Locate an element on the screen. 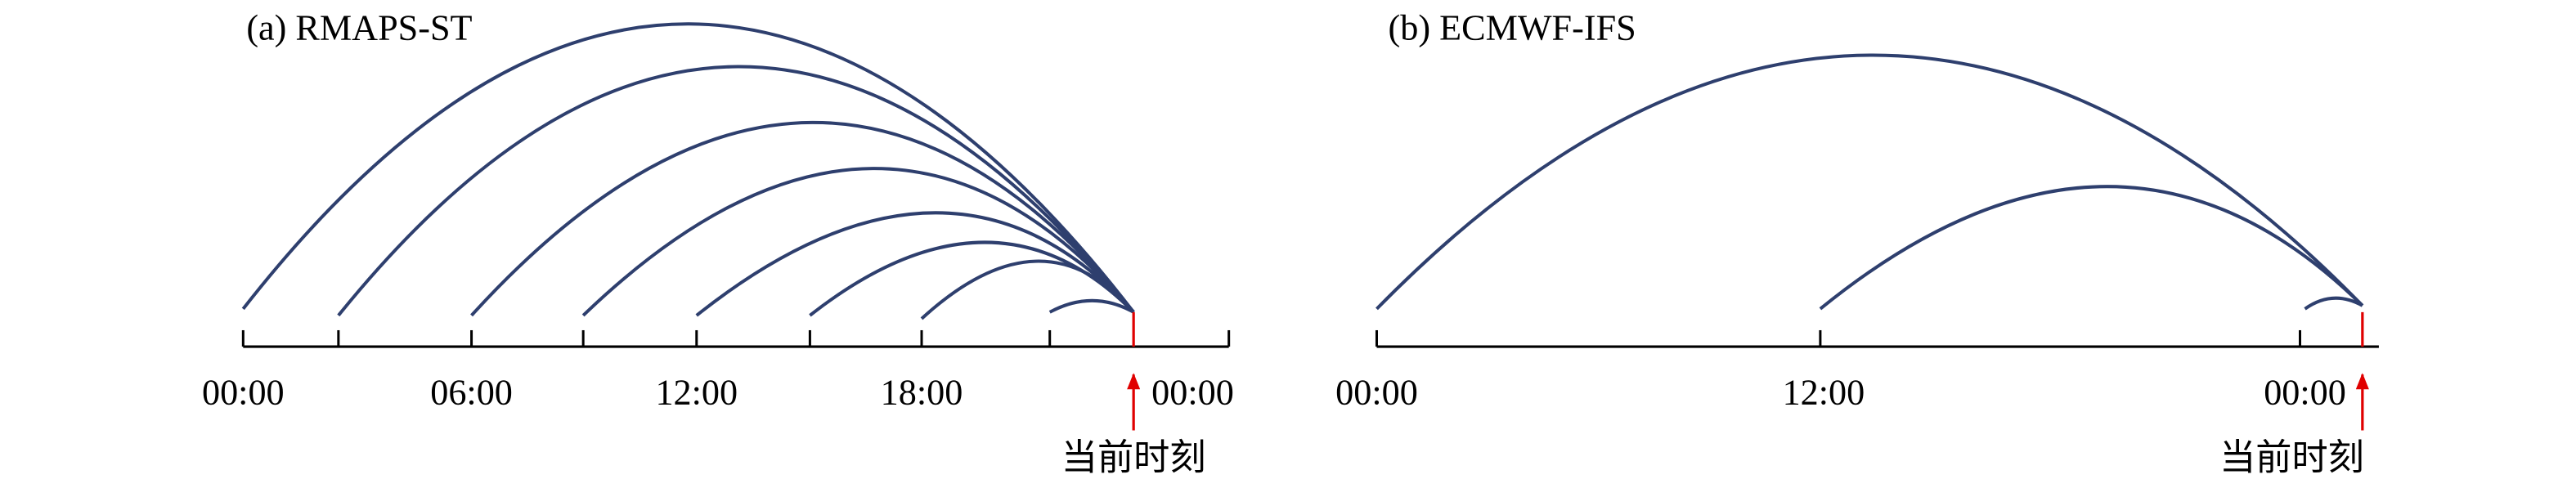 The height and width of the screenshot is (488, 2576). tick-label: 06:00 is located at coordinates (471, 392).